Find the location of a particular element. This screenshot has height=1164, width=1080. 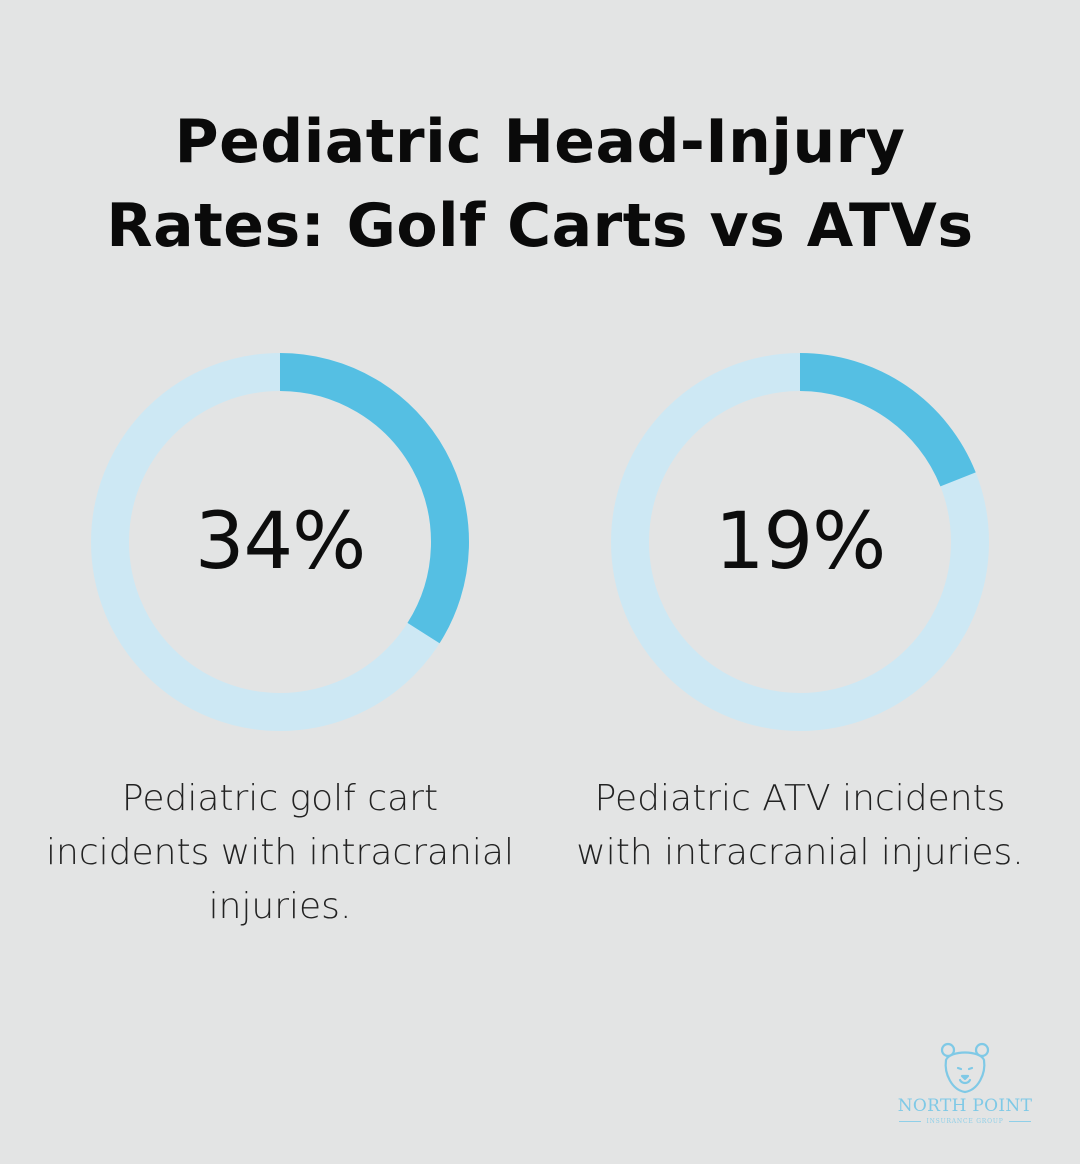

donut-svg-golf-cart is located at coordinates (280, 542).